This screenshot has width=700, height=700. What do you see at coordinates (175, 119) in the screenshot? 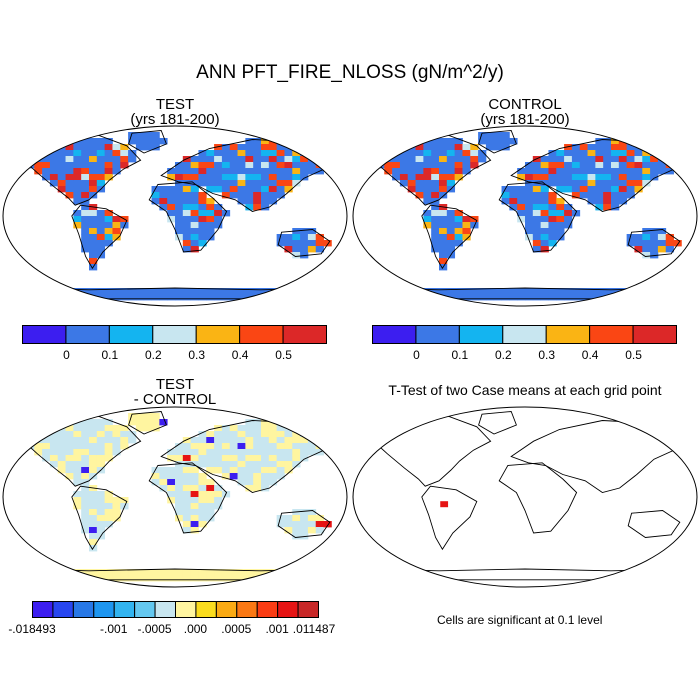
I see `test-title-line2: (yrs 181-200)` at bounding box center [175, 119].